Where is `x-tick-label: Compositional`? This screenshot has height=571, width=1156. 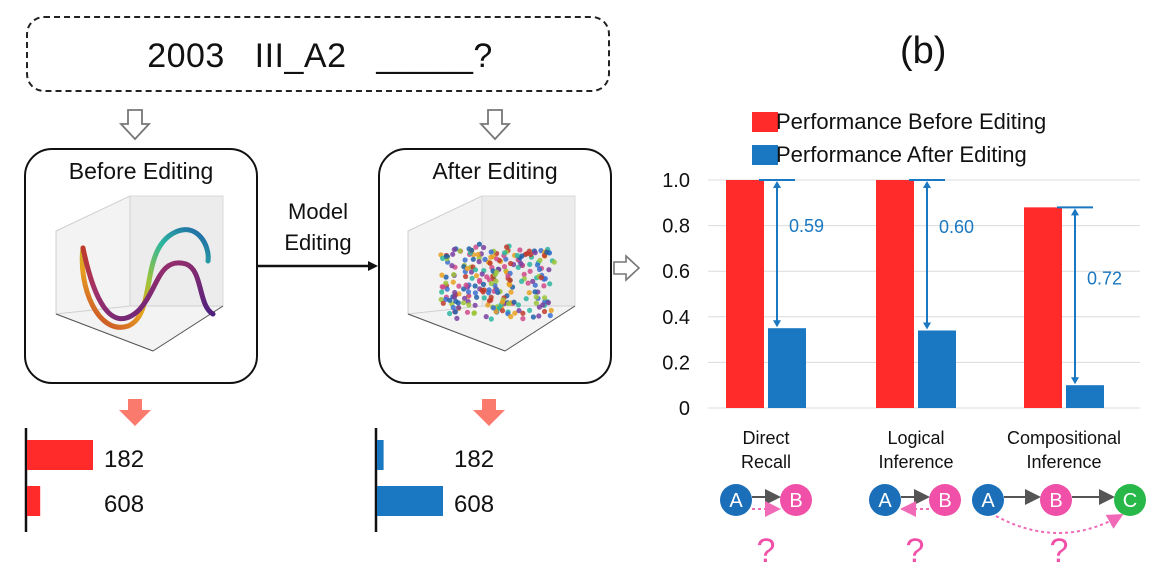 x-tick-label: Compositional is located at coordinates (1064, 438).